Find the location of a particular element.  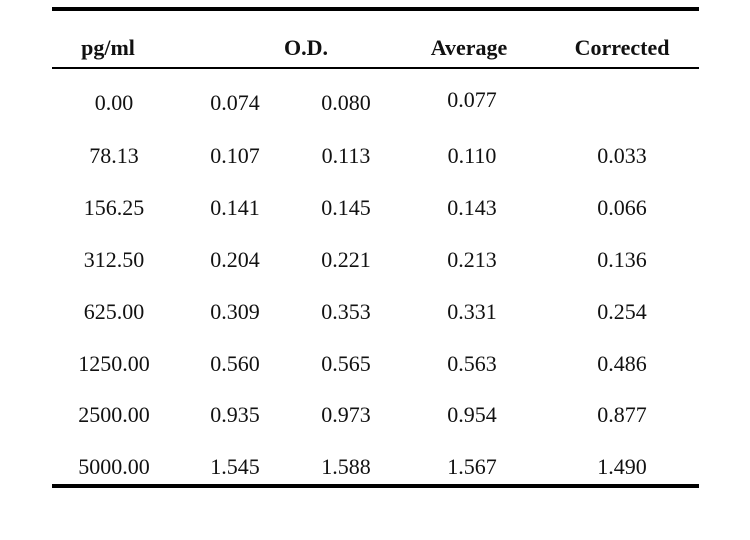

cell-od-1: 0.141 is located at coordinates (235, 207).